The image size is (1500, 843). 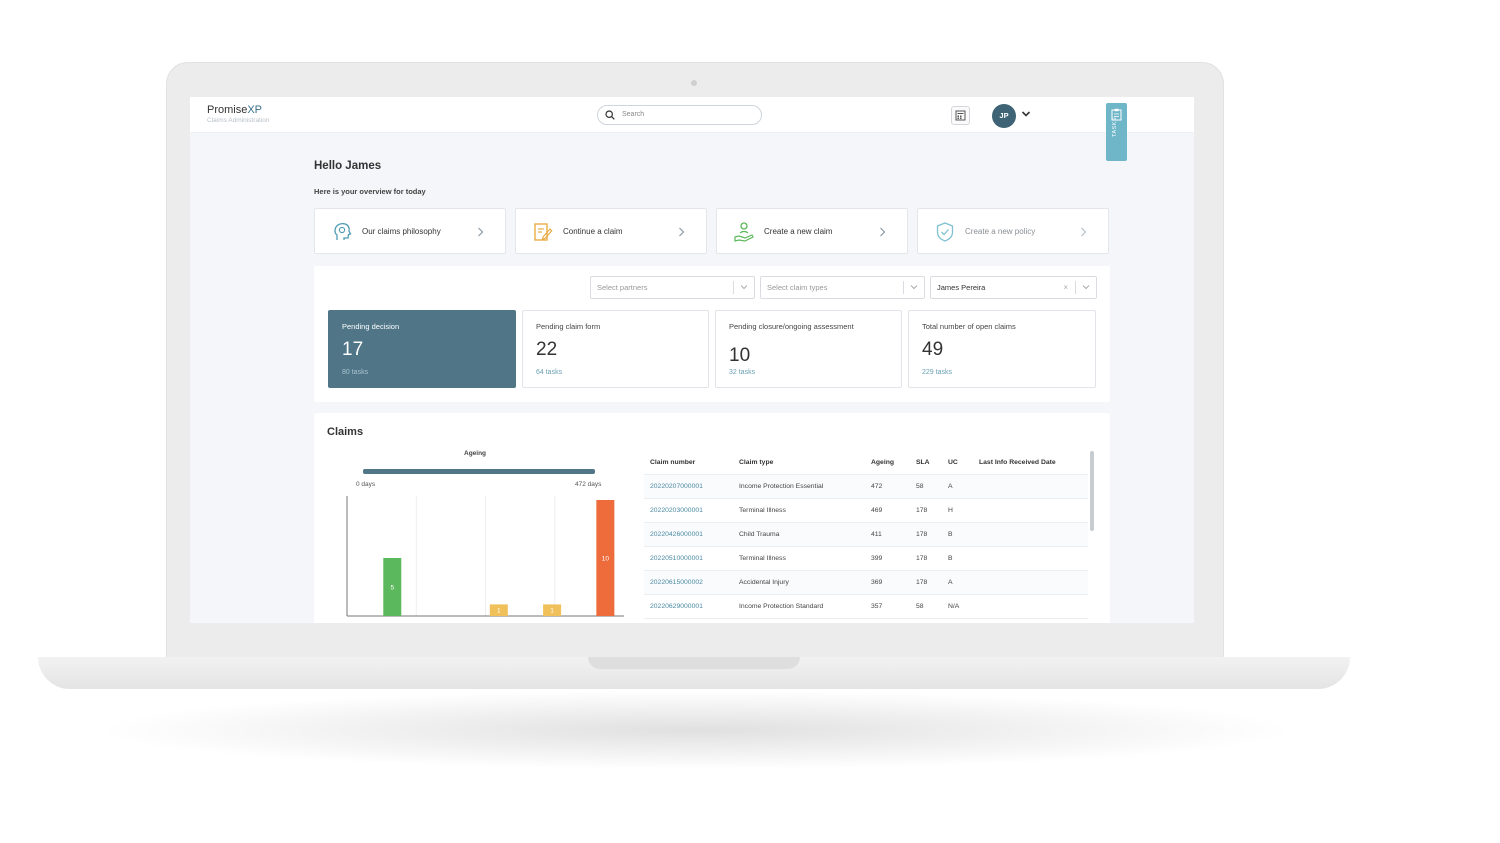 I want to click on table-row: 20220510000001 Terminal Illness 399 178 B, so click(x=866, y=559).